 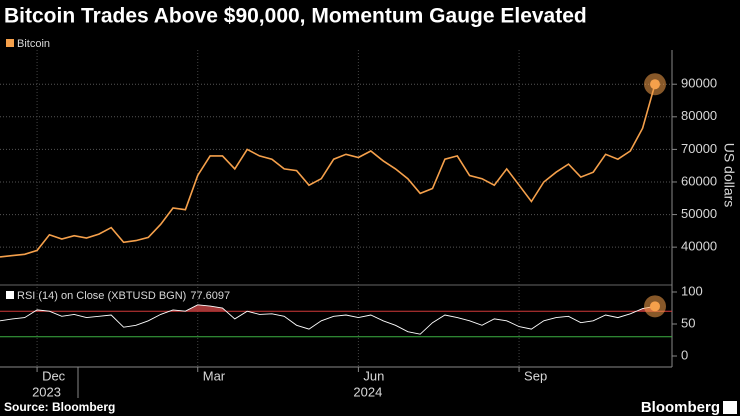 I want to click on rsi-last-value: 77.6097, so click(x=210, y=296).